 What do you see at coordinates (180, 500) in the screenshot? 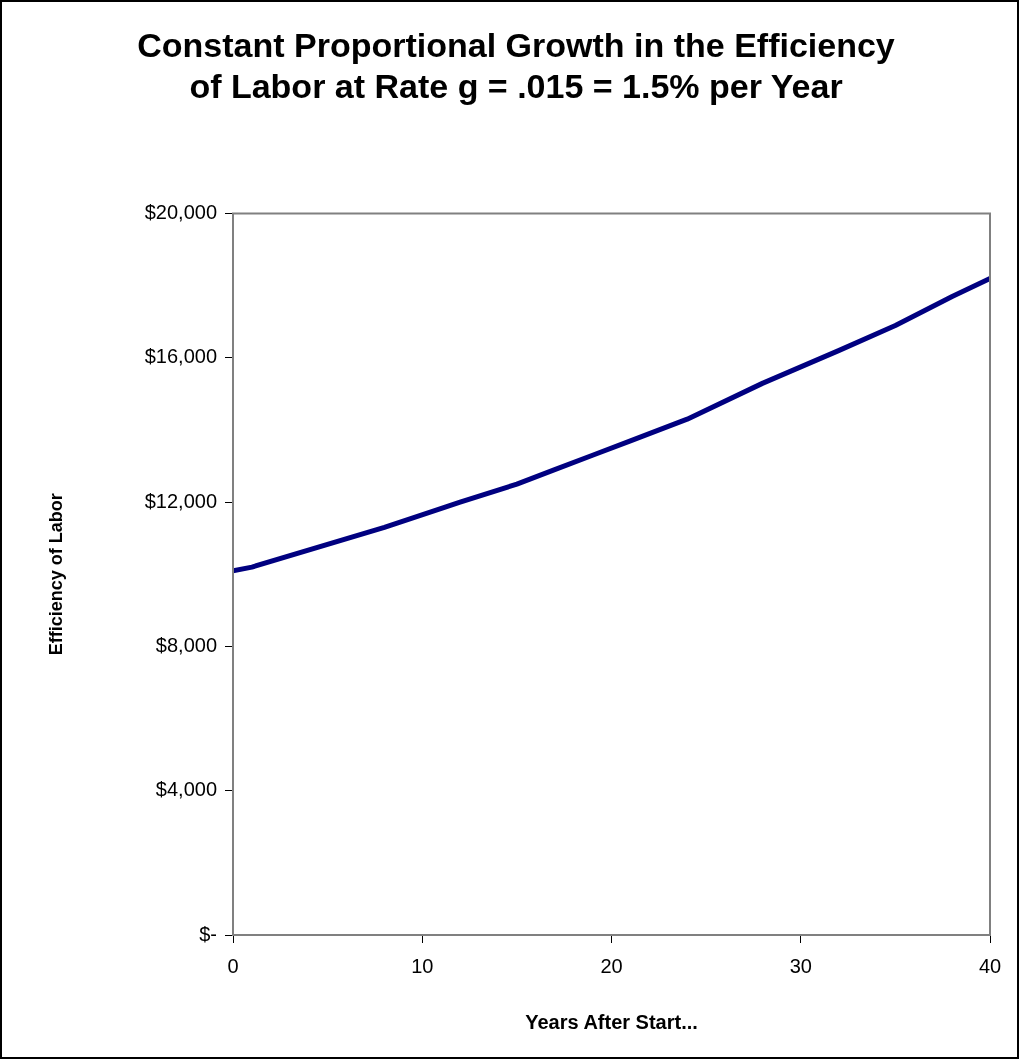
I see `y-tick-label: $12,000` at bounding box center [180, 500].